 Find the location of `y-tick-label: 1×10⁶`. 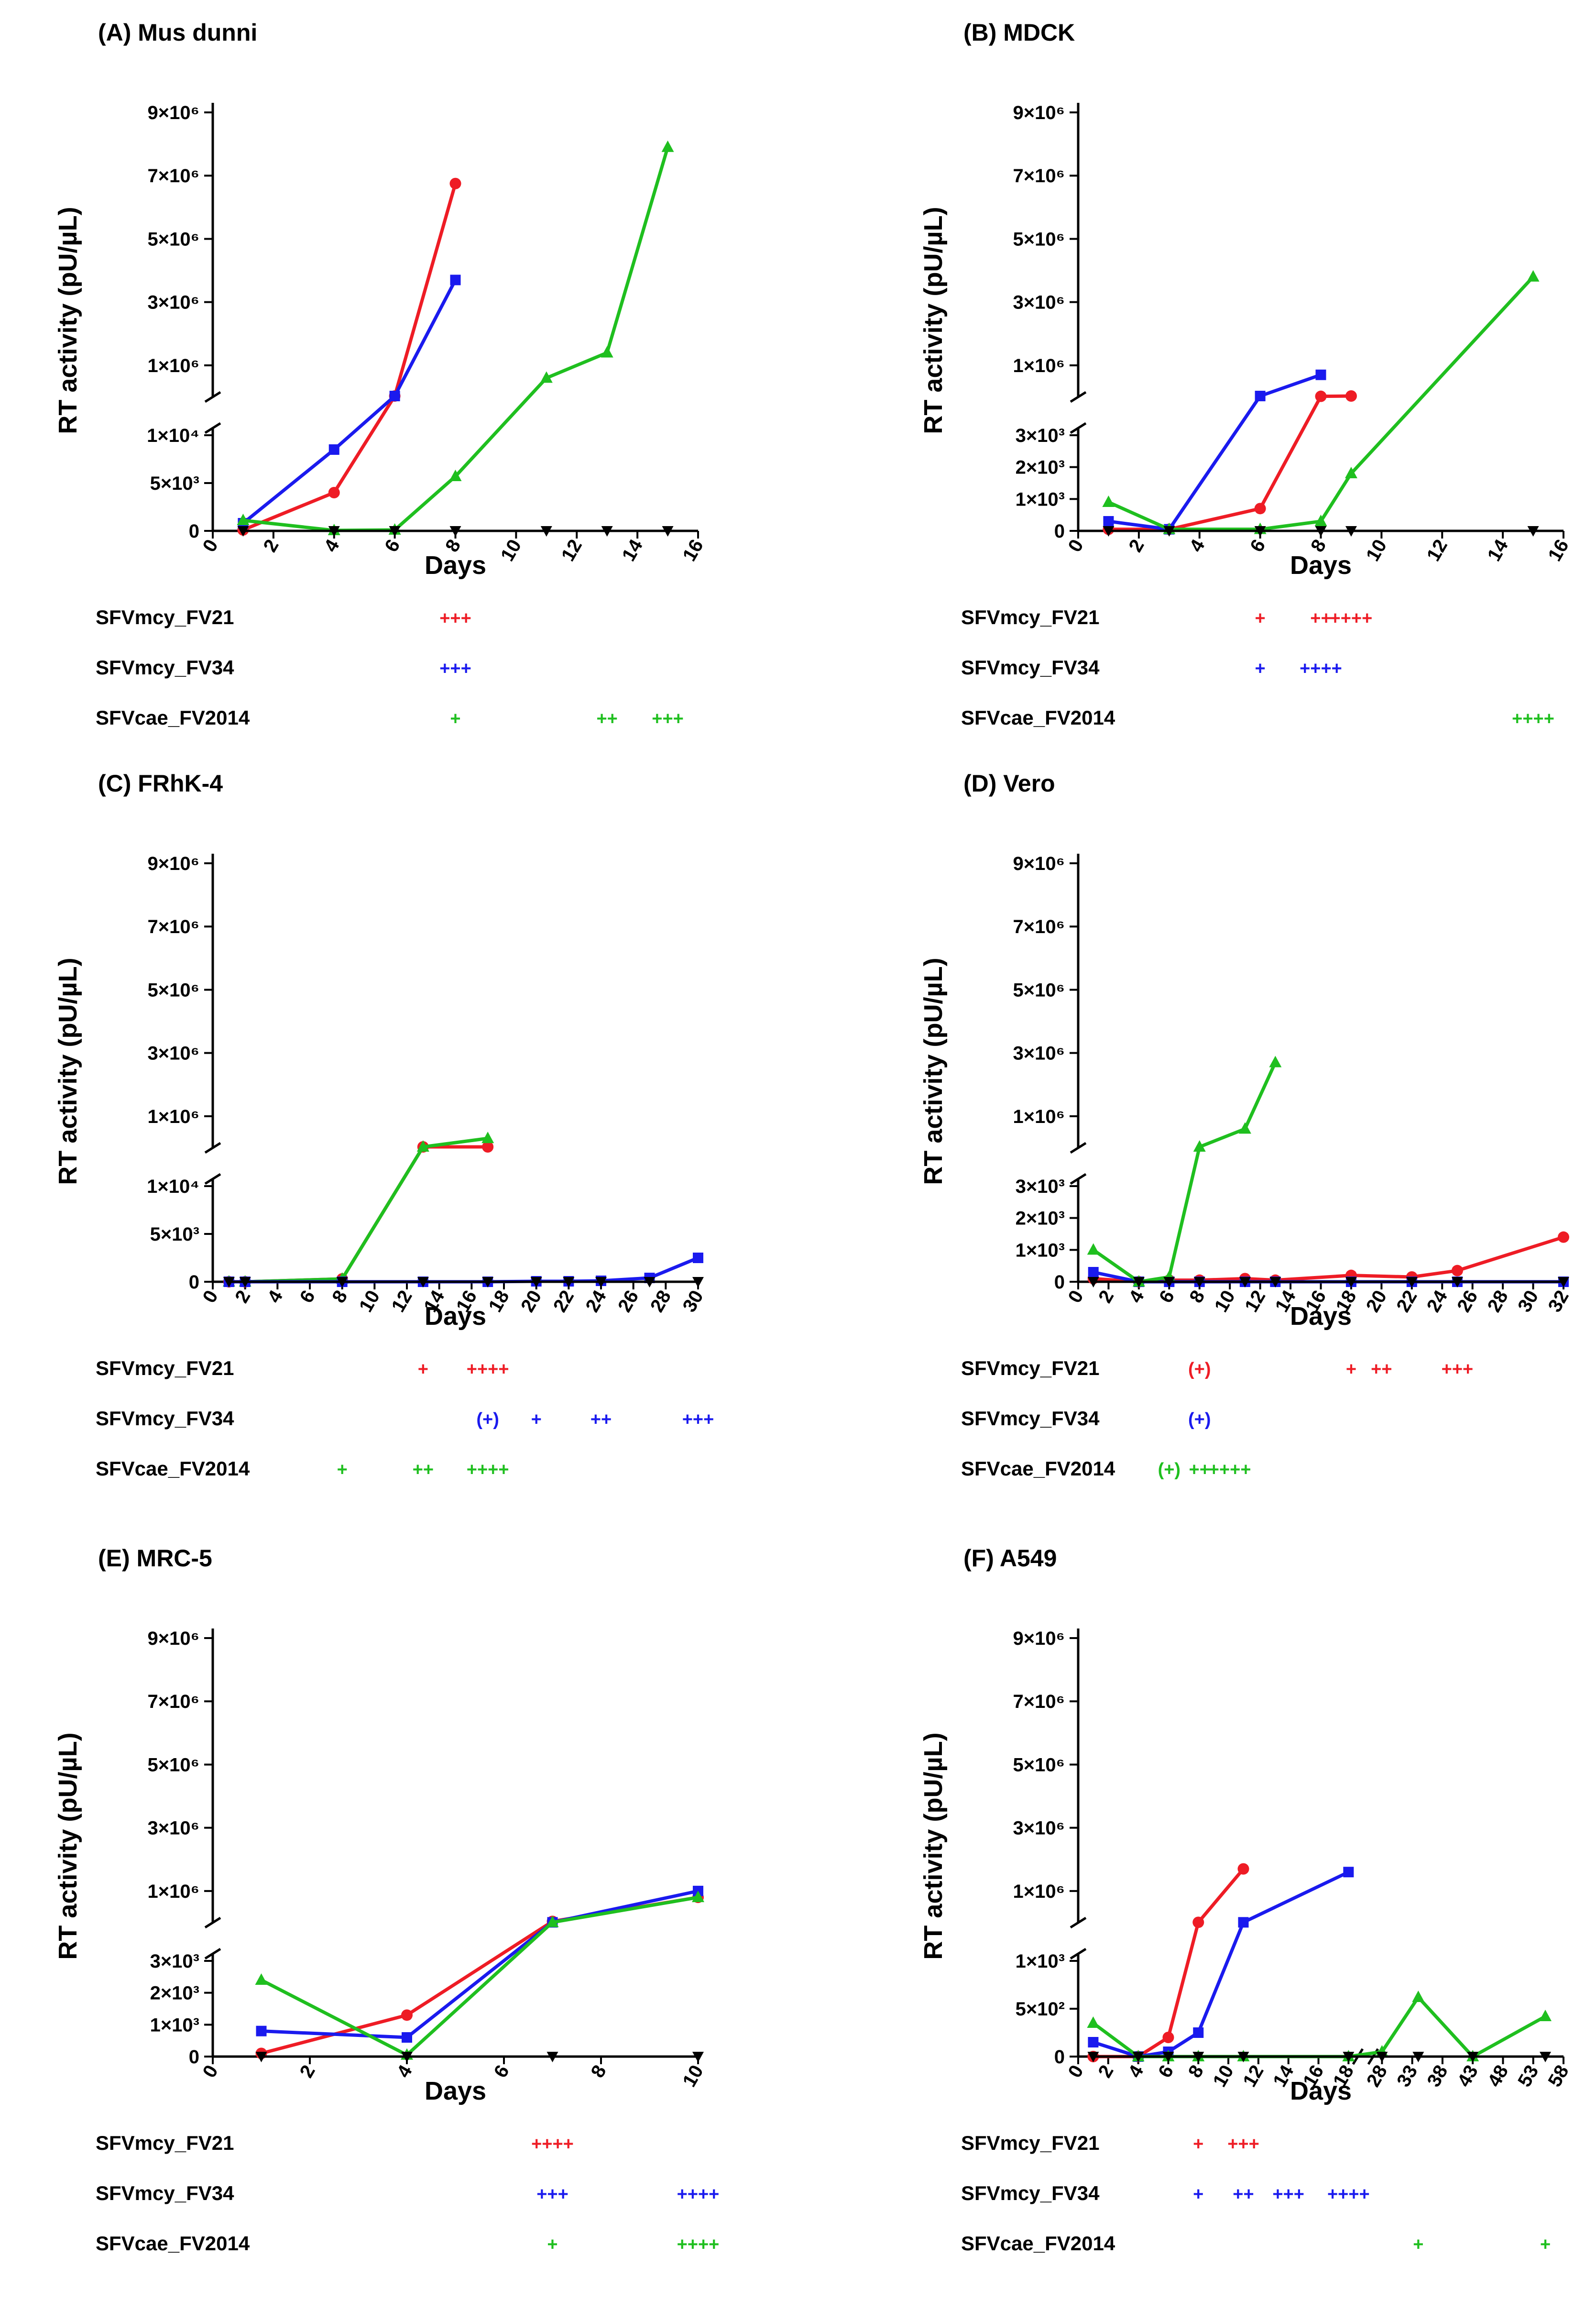

y-tick-label: 1×10⁶ is located at coordinates (173, 1891).